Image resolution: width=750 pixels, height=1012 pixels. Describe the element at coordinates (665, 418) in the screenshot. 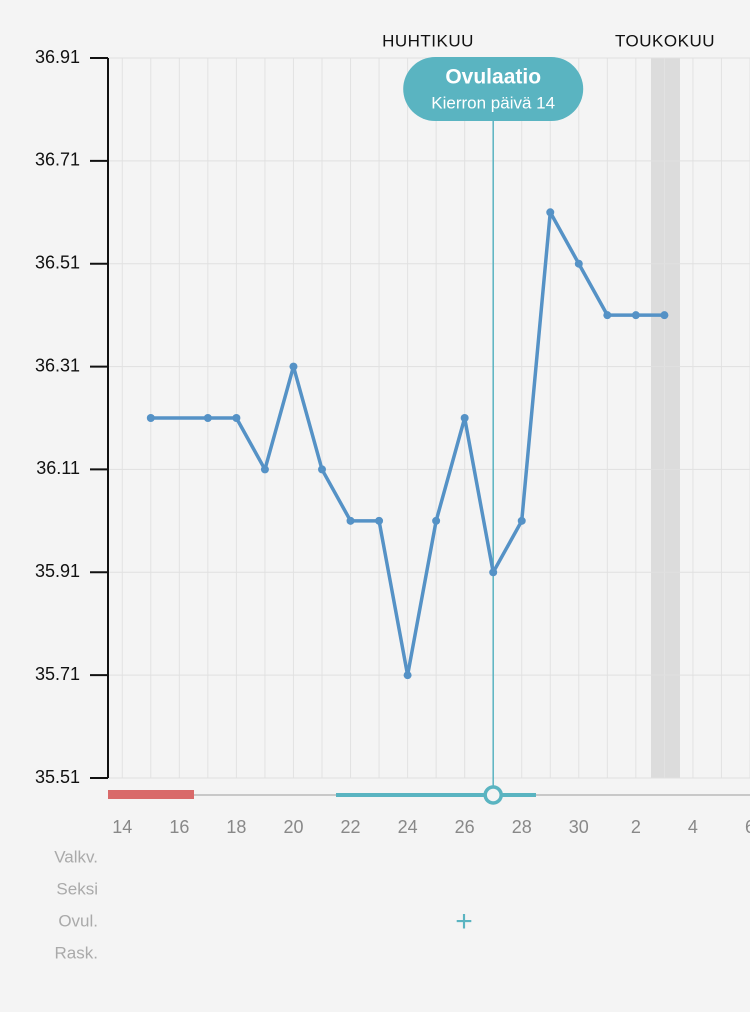

I see `today-column` at that location.